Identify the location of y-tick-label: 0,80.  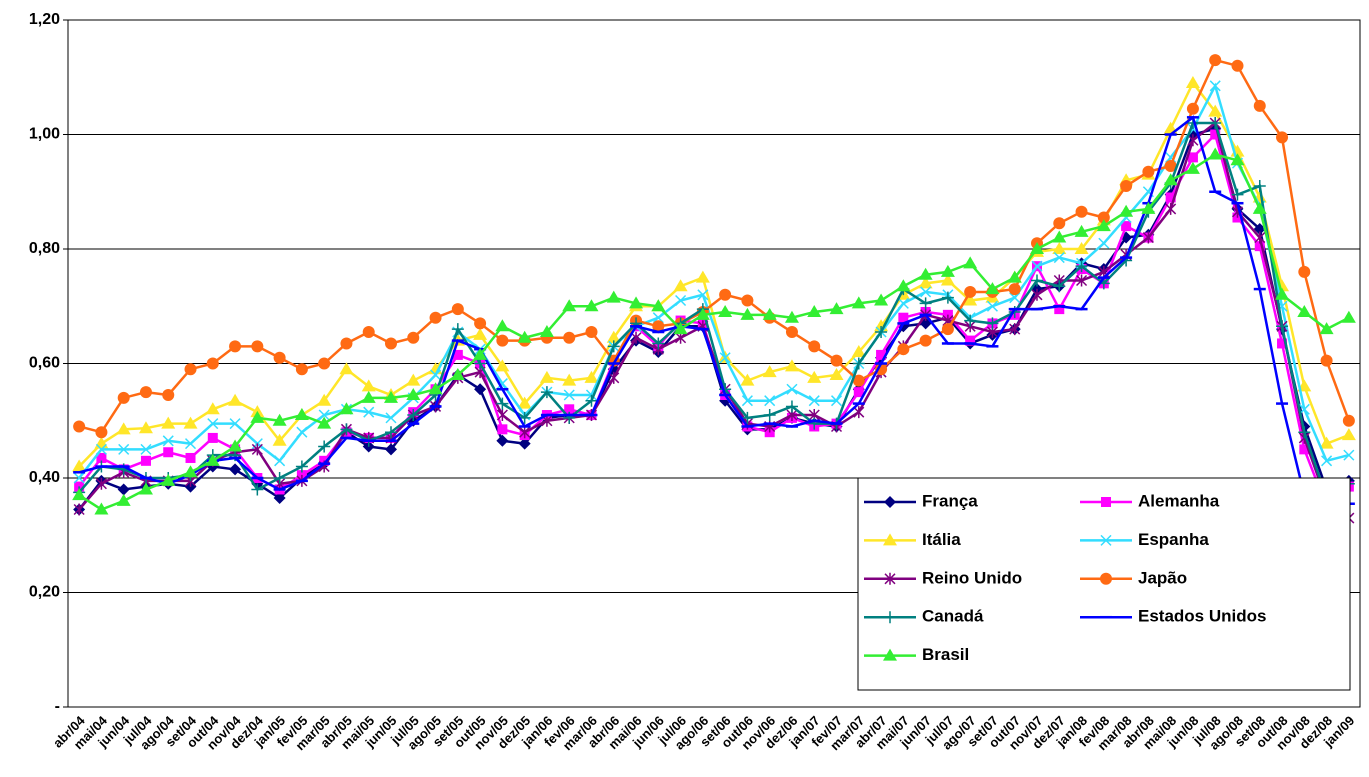
(44, 248).